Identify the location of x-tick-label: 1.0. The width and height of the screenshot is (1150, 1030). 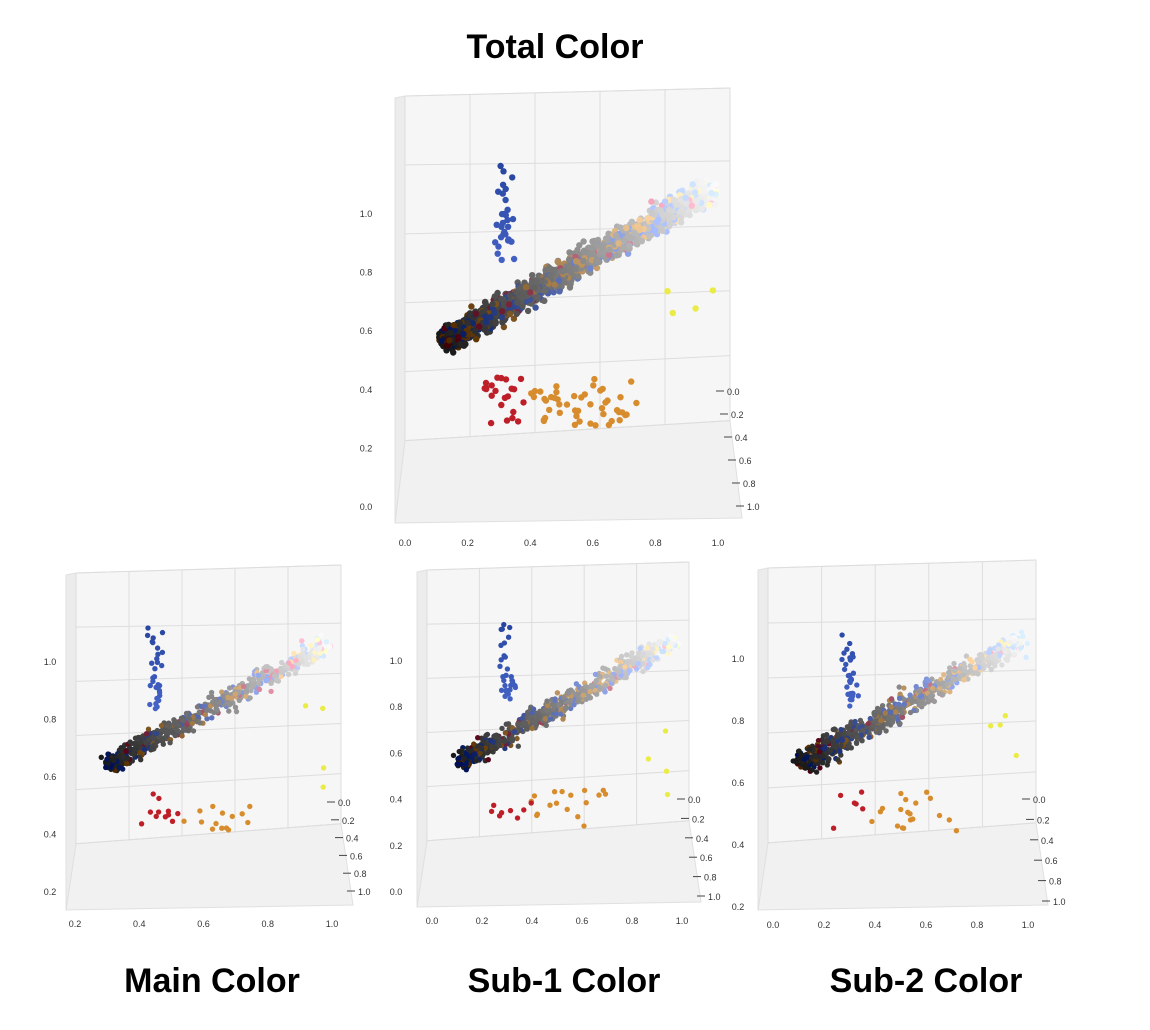
(682, 921).